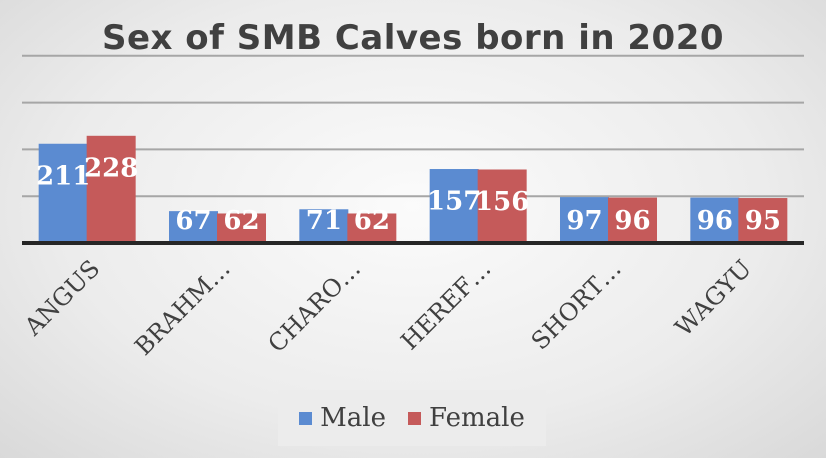  I want to click on data-label-female-3: 156, so click(502, 202).